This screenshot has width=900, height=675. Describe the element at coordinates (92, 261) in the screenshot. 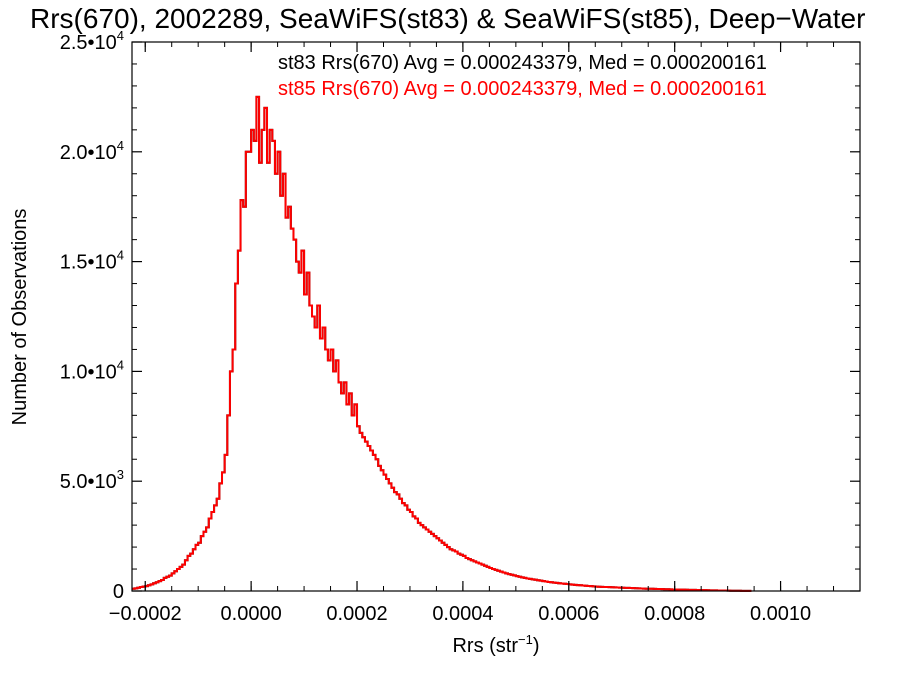

I see `y-tick-label-3: 1.5•104` at that location.